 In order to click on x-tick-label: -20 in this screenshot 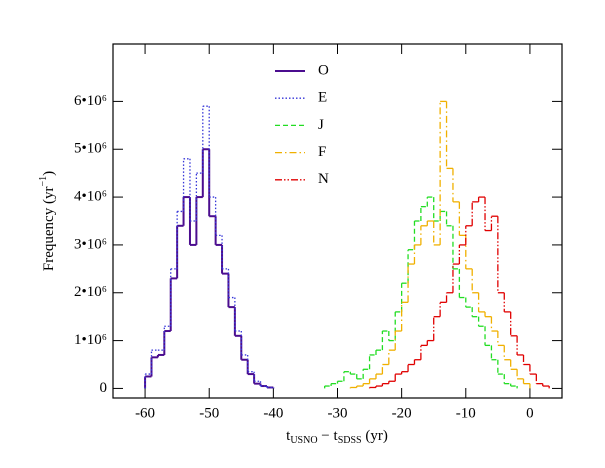, I will do `click(402, 413)`.